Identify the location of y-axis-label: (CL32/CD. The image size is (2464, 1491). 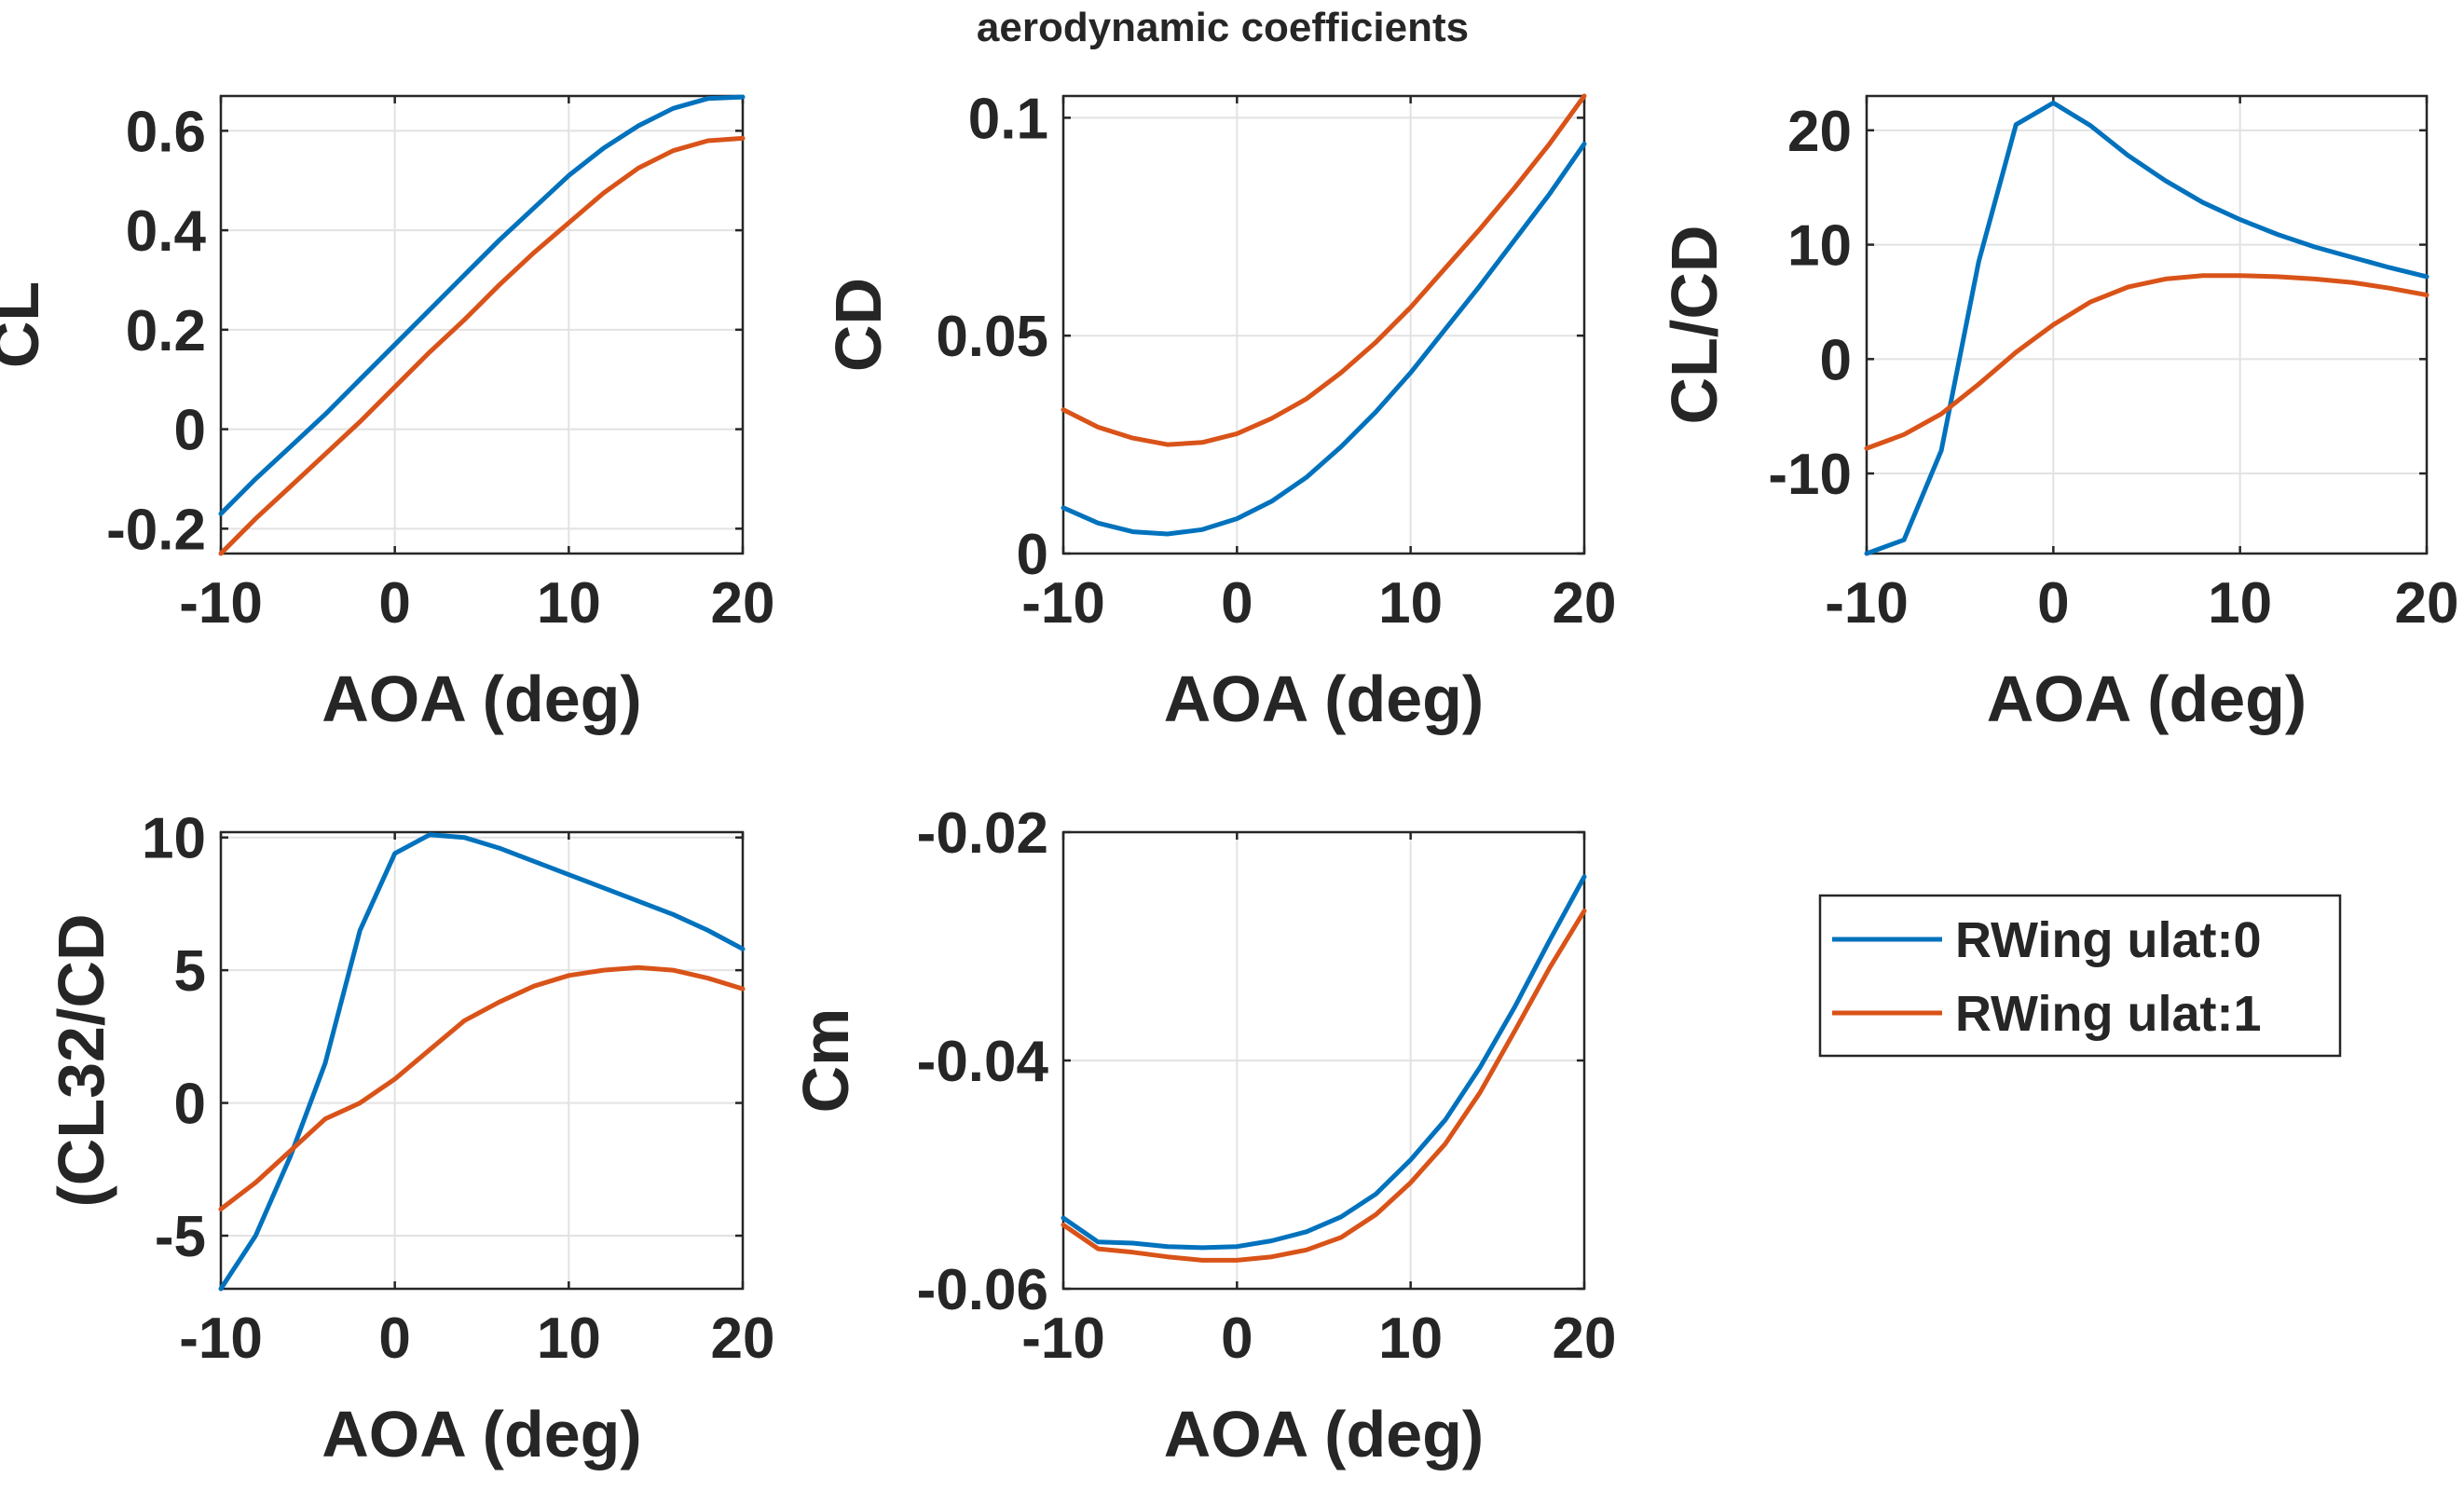
(81, 1060).